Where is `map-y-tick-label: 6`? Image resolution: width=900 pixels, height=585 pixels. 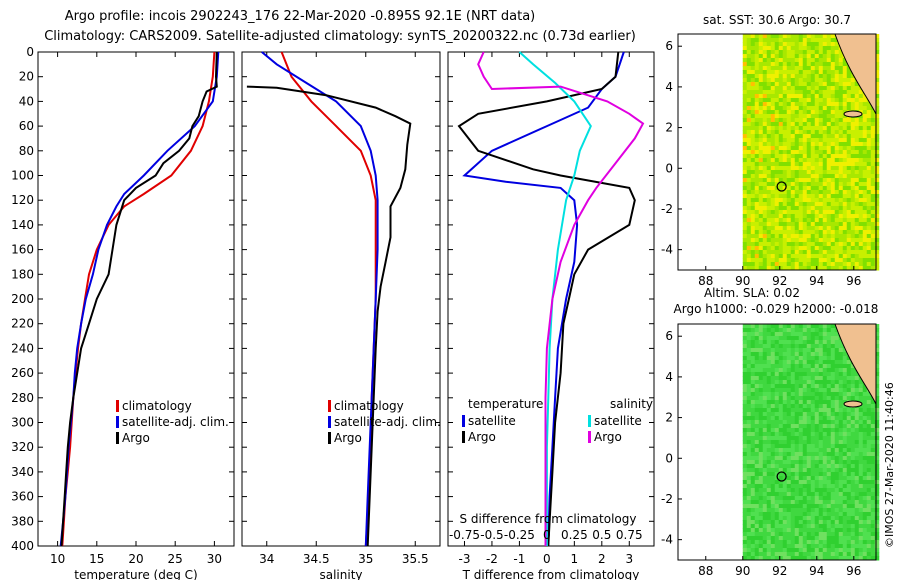 map-y-tick-label: 6 is located at coordinates (669, 46).